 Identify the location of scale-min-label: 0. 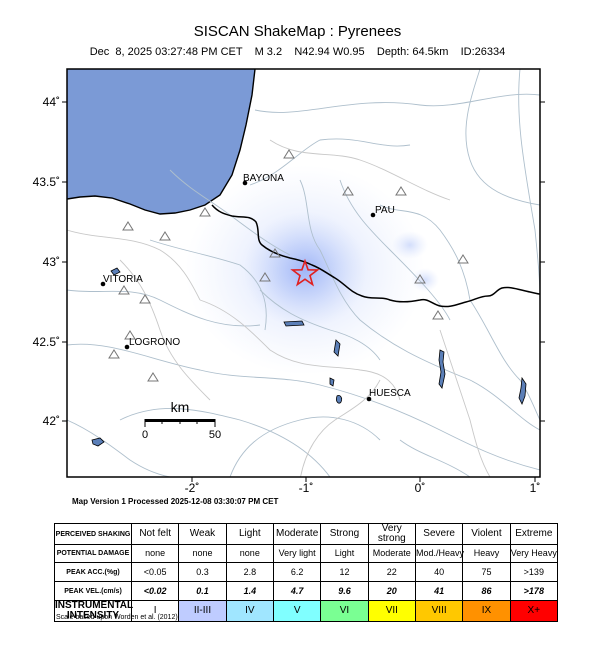
(145, 435).